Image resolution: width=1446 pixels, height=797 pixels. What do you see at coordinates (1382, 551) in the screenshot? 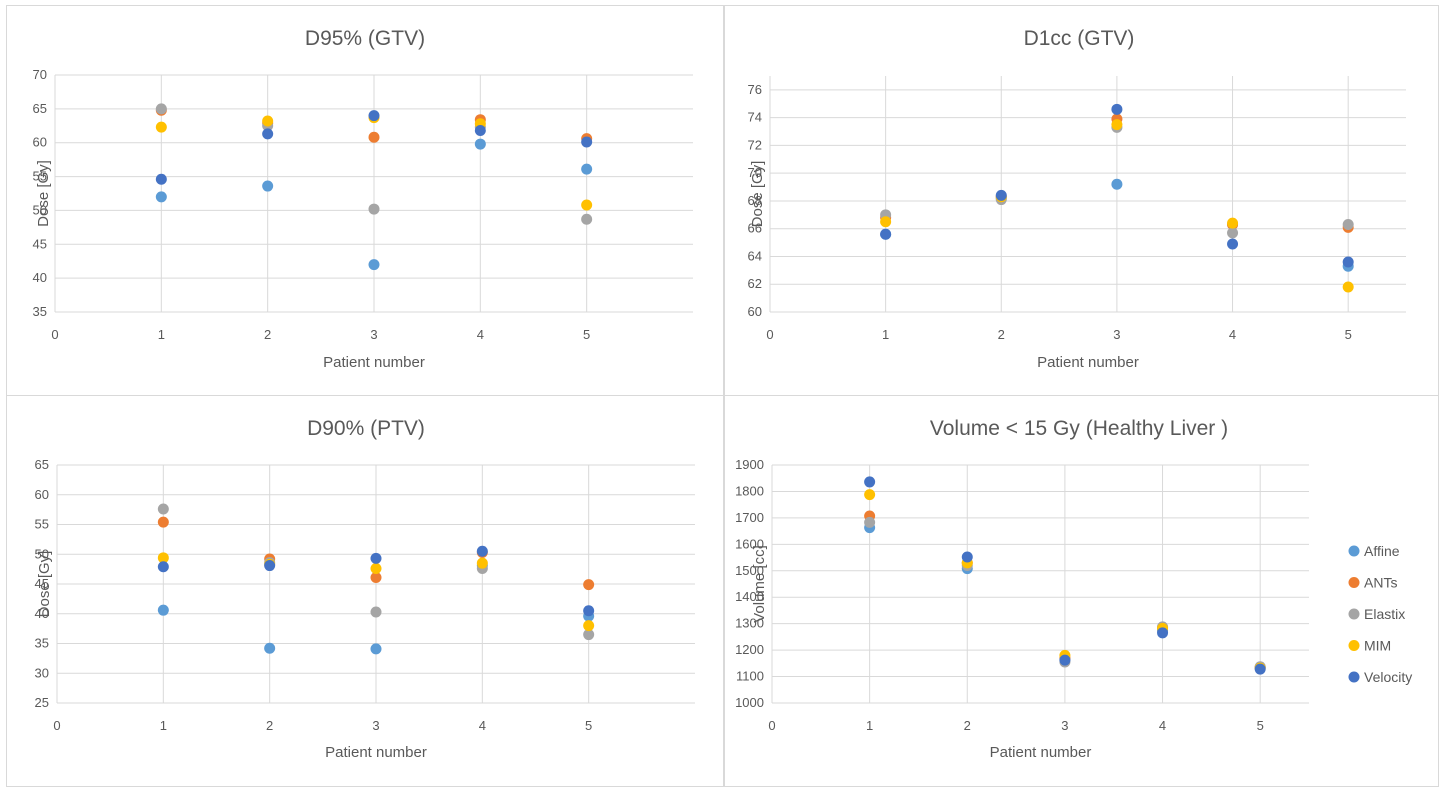
I see `legend-label-affine: Affine` at bounding box center [1382, 551].